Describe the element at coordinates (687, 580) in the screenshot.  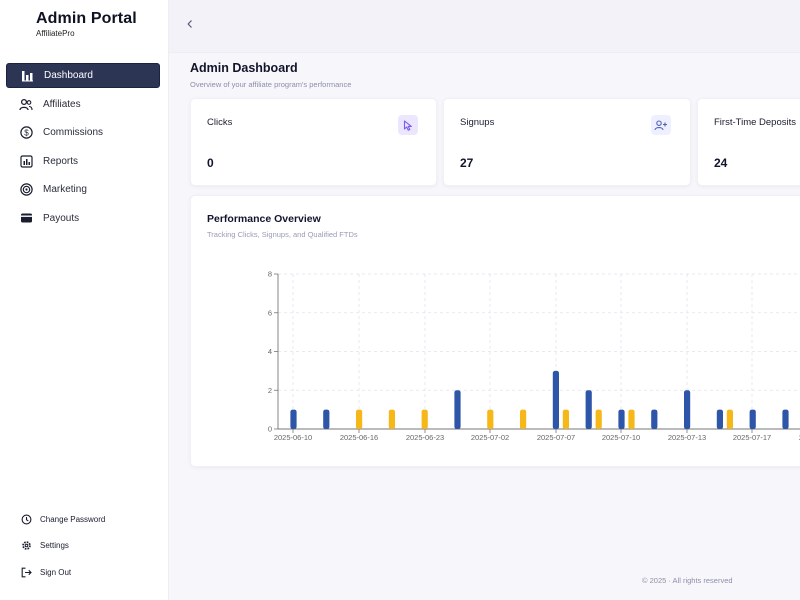
I see `footer-text: © 2025 · All rights reserved` at that location.